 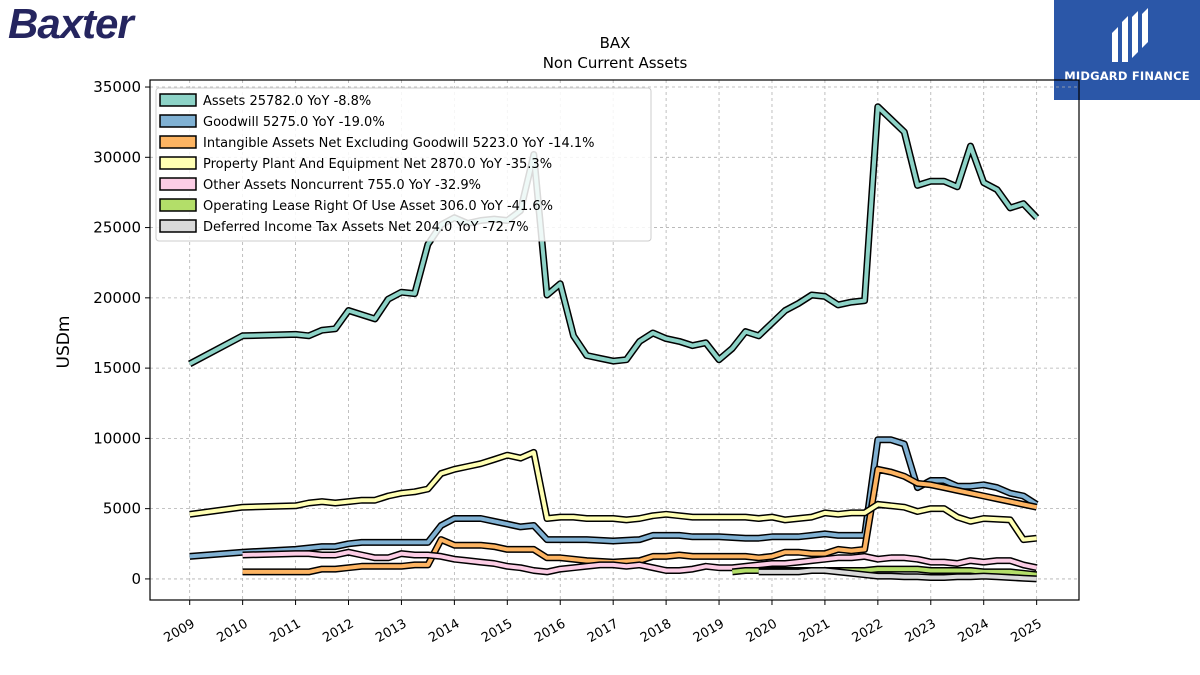 I want to click on y-tick-label: 5000, so click(x=122, y=509).